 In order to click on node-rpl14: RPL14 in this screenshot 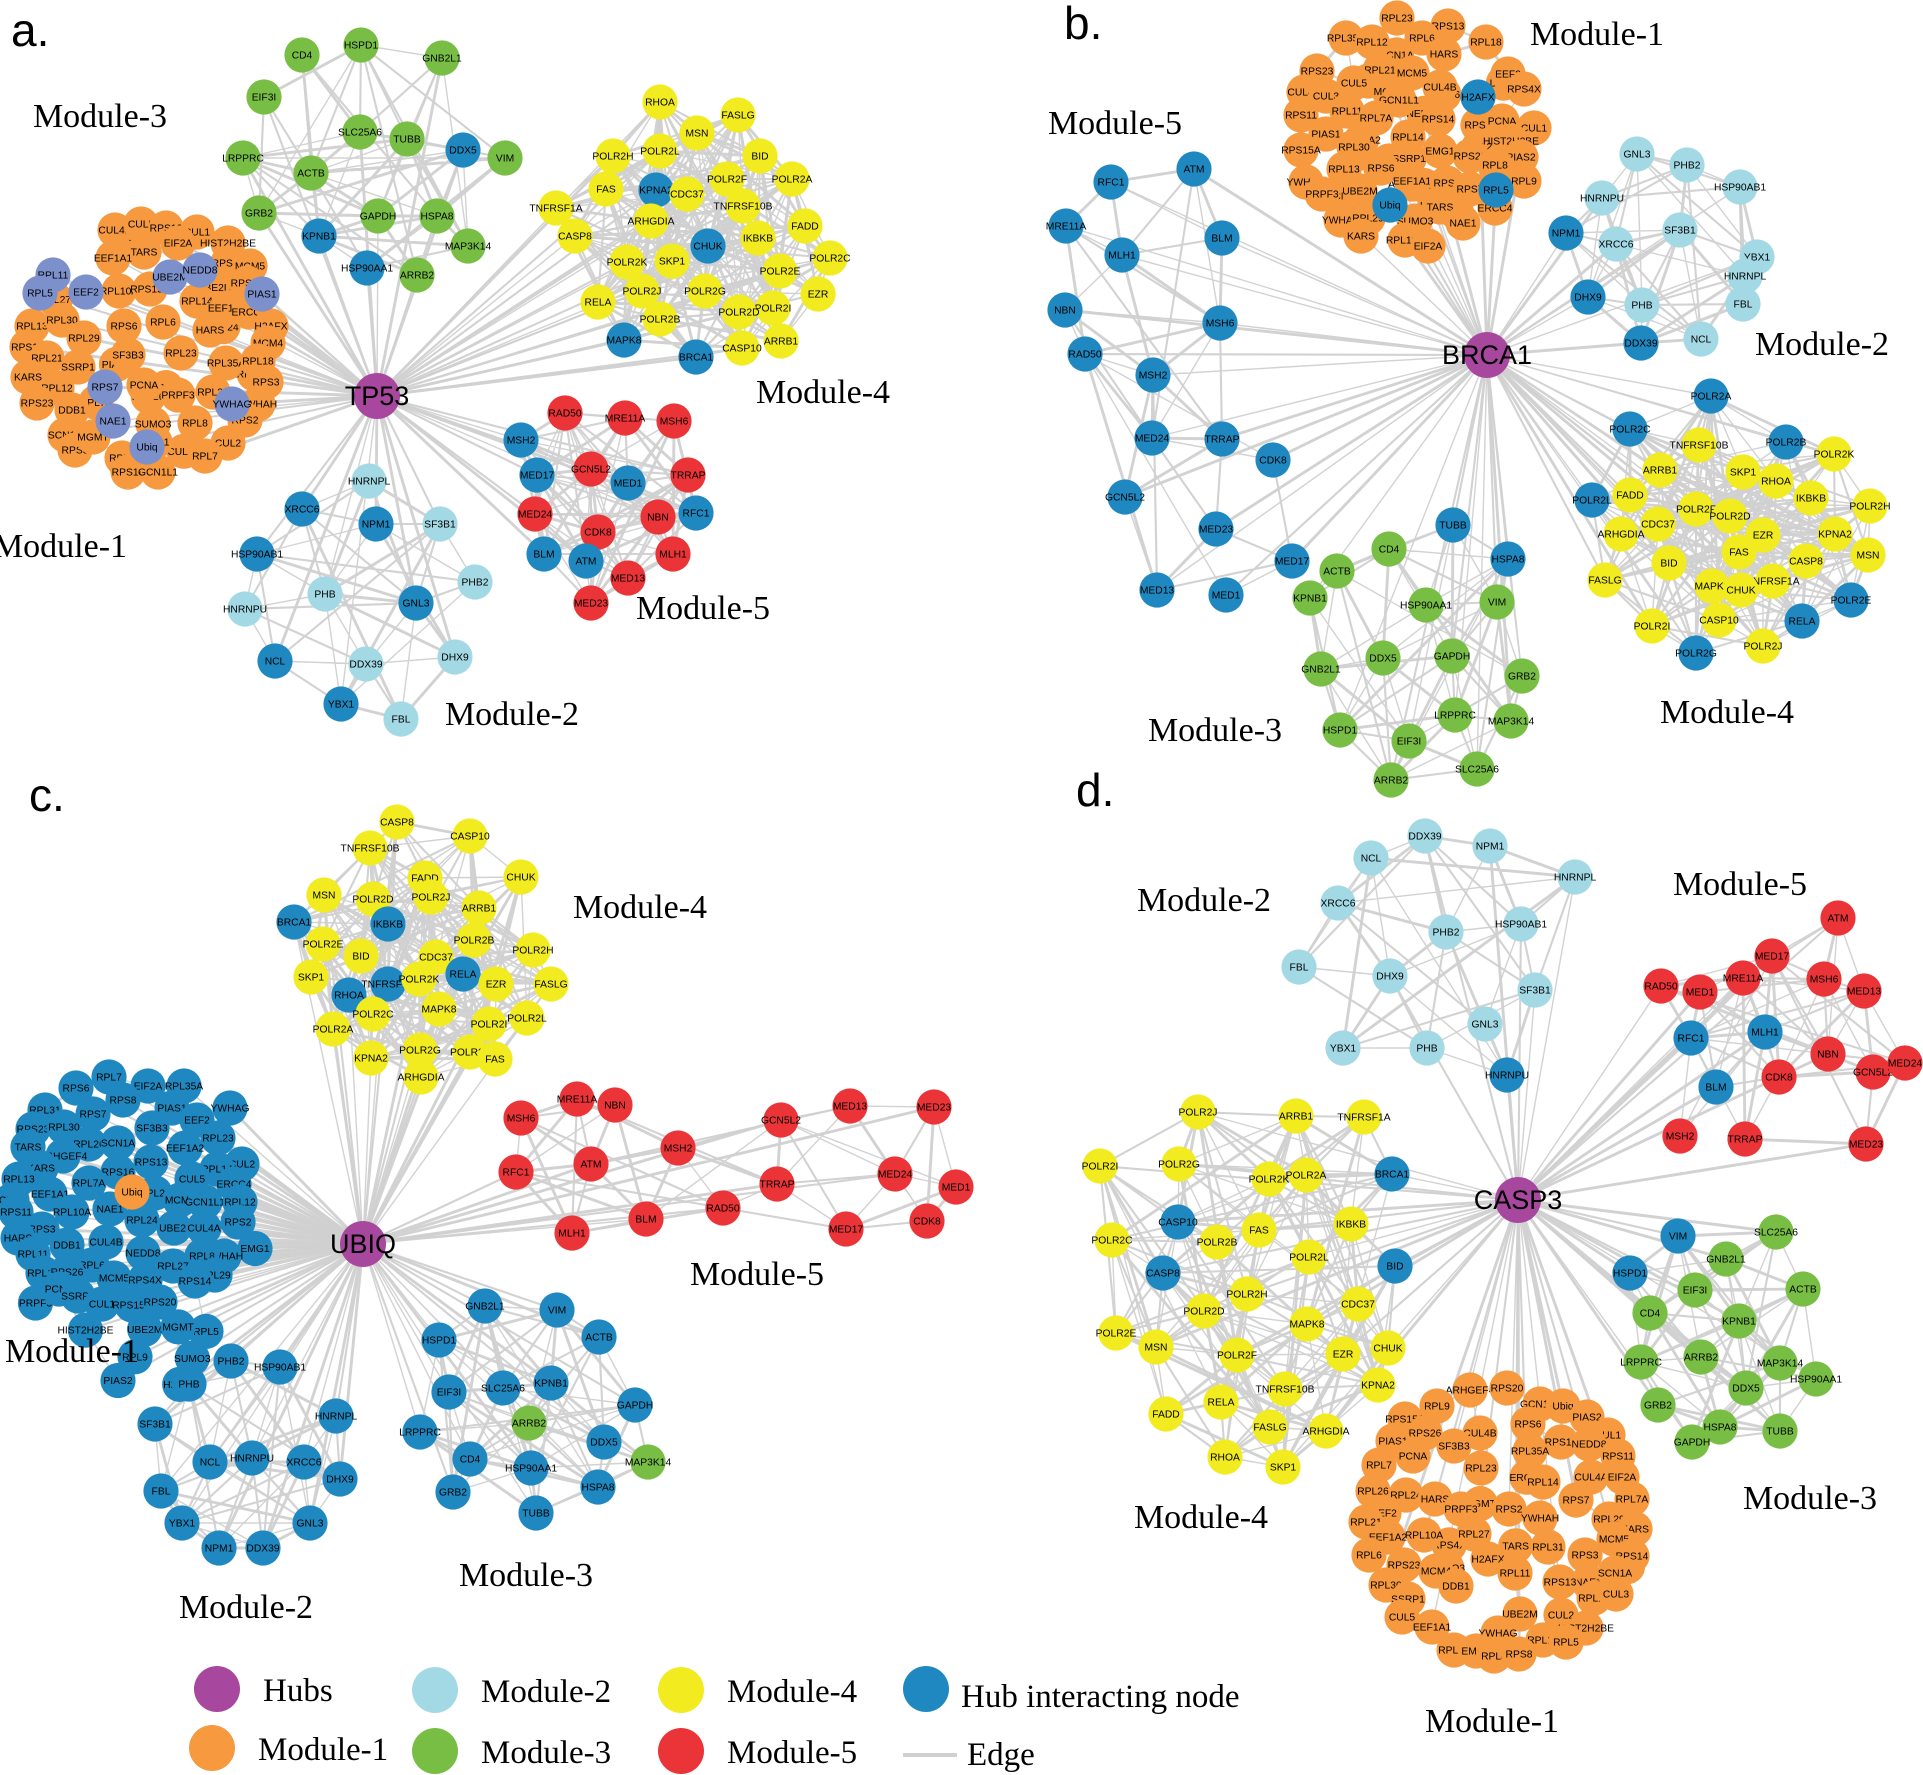, I will do `click(197, 301)`.